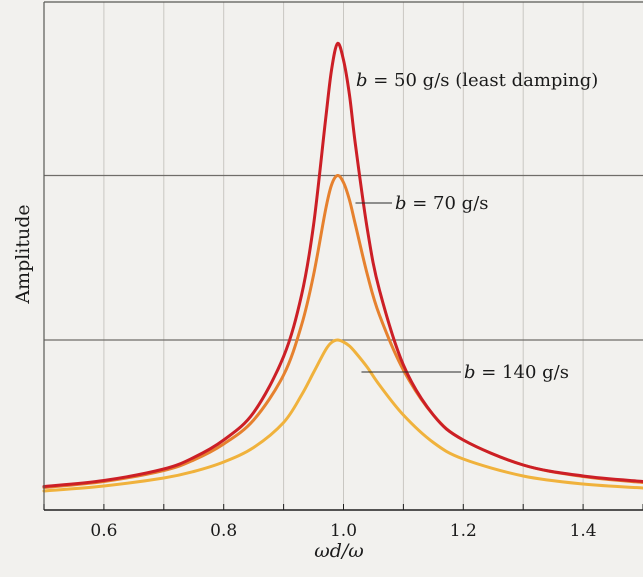  Describe the element at coordinates (103, 531) in the screenshot. I see `x-tick-label: 0.6` at that location.